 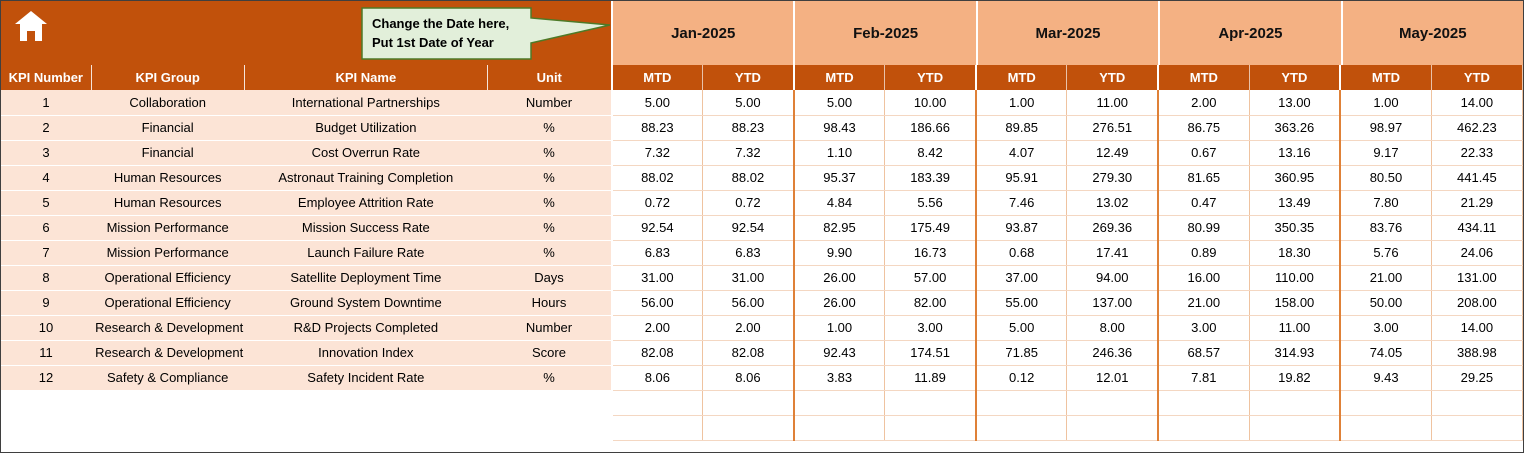 What do you see at coordinates (1203, 153) in the screenshot?
I see `cell-value: 0.67` at bounding box center [1203, 153].